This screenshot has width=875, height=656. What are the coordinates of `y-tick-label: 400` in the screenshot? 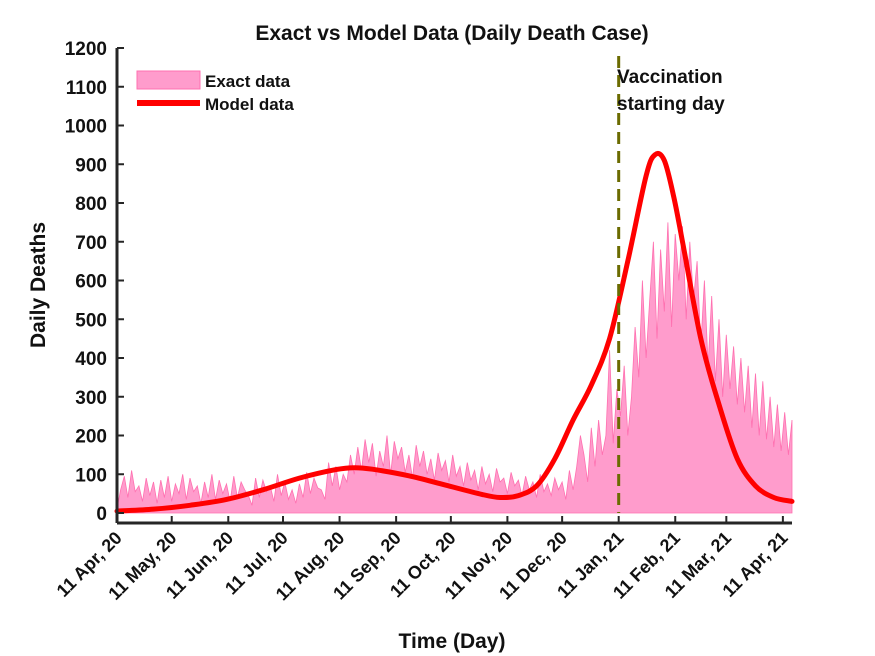 It's located at (91, 359).